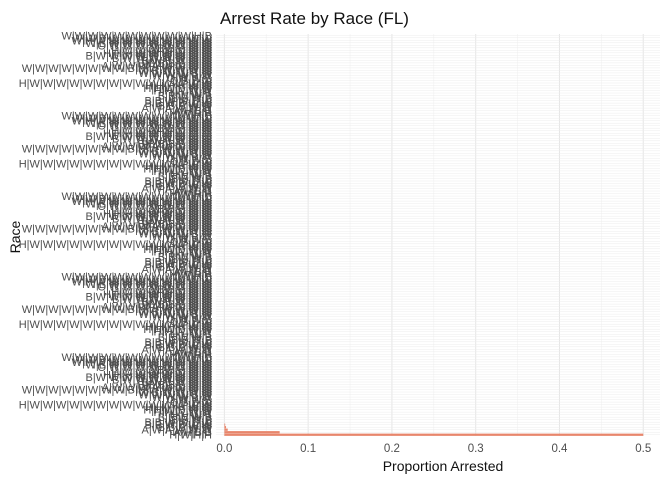  I want to click on y-tick-label: B|B|W|B, so click(191, 179).